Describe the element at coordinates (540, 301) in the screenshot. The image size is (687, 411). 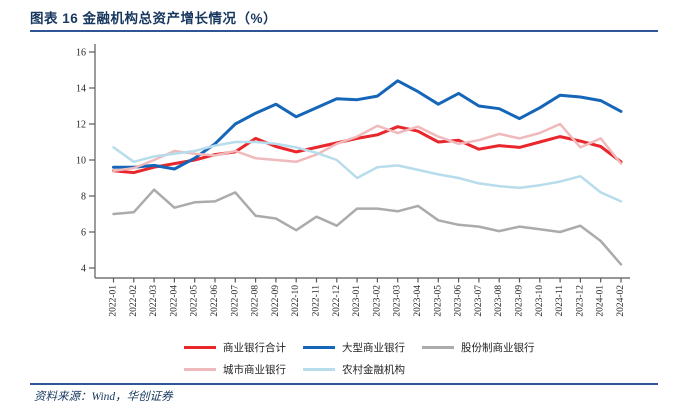
I see `svg-text: 2023-10` at that location.